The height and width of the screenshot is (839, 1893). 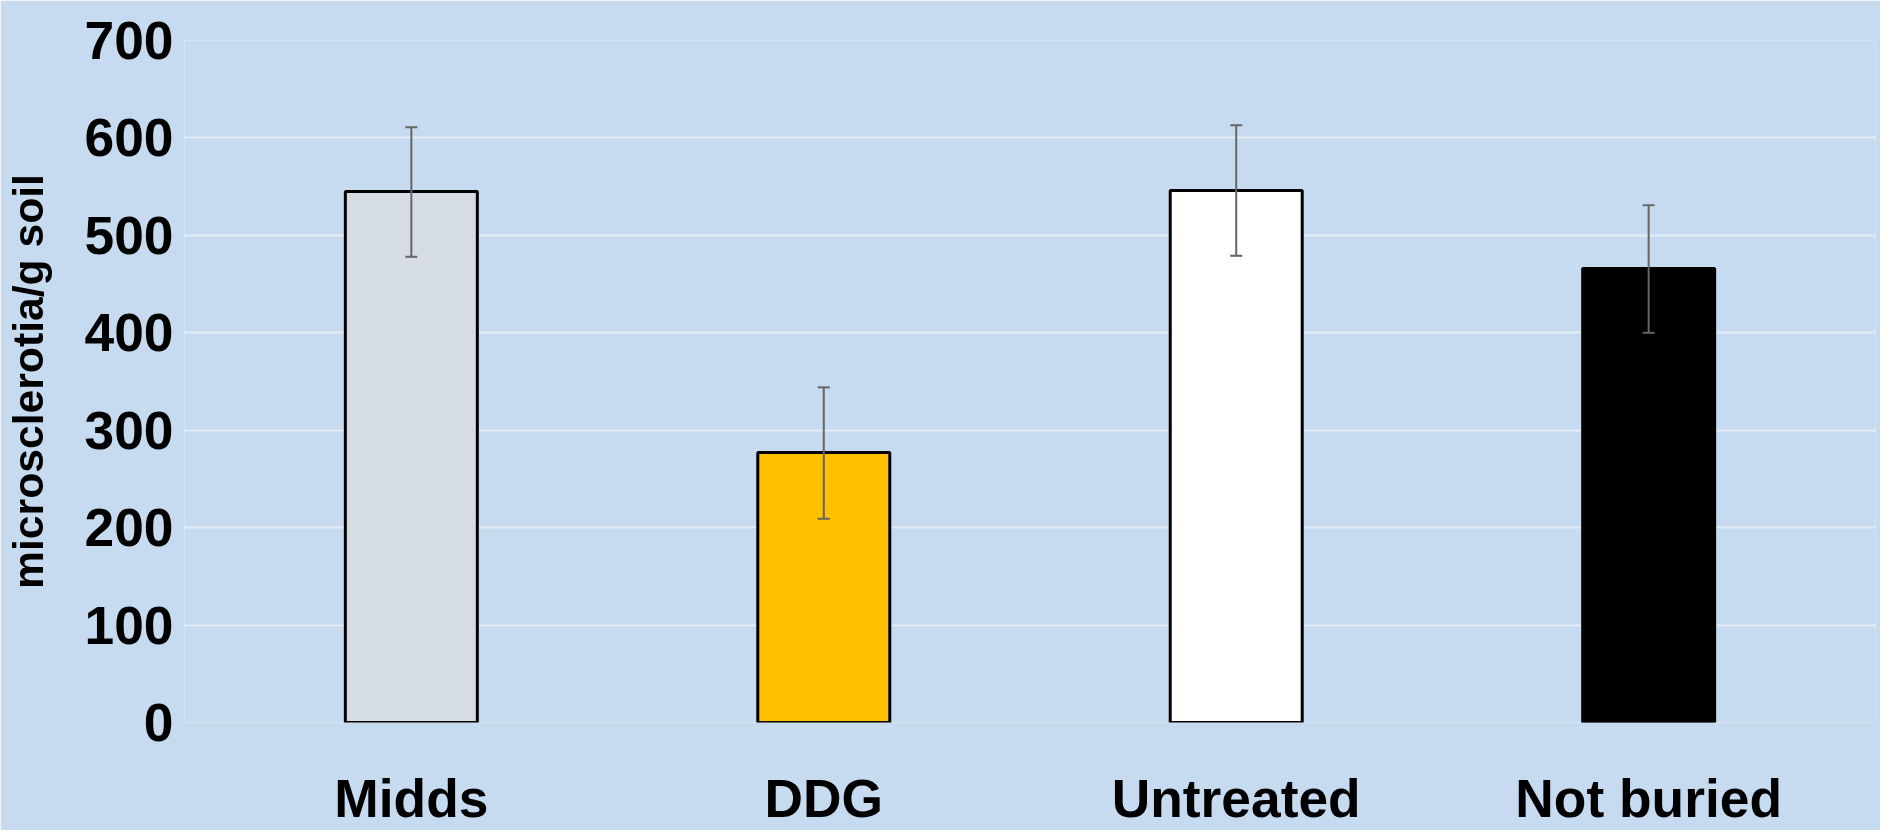 What do you see at coordinates (158, 722) in the screenshot?
I see `y-tick-label: 0` at bounding box center [158, 722].